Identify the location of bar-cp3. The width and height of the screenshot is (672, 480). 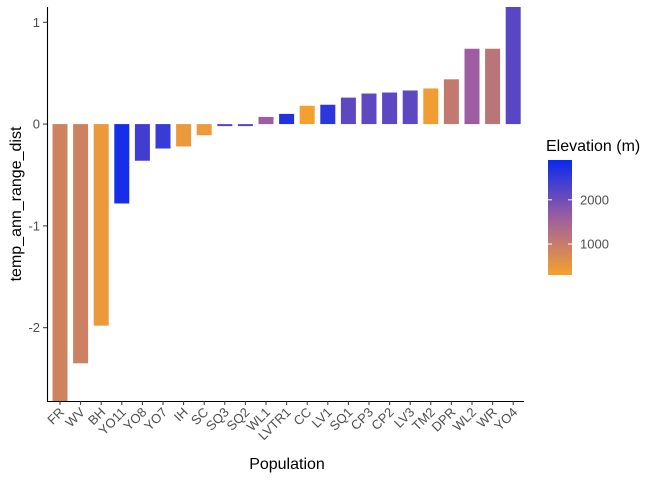
(369, 109).